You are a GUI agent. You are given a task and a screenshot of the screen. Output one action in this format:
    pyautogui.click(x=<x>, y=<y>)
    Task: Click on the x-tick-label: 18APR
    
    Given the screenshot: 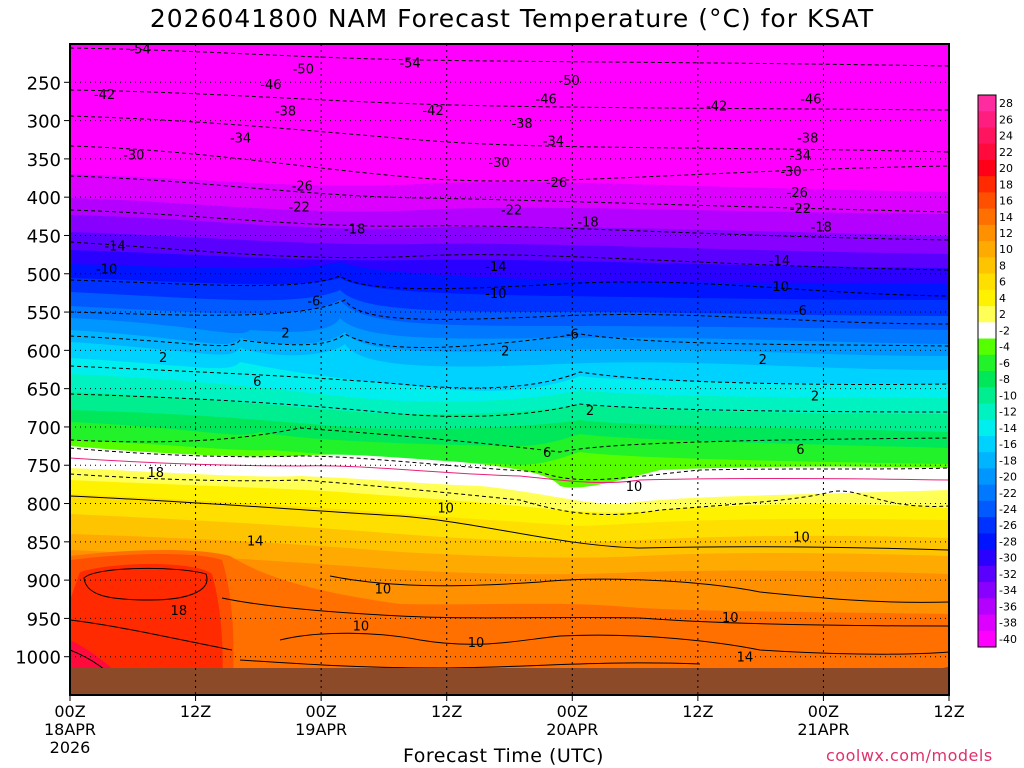 What is the action you would take?
    pyautogui.click(x=70, y=729)
    